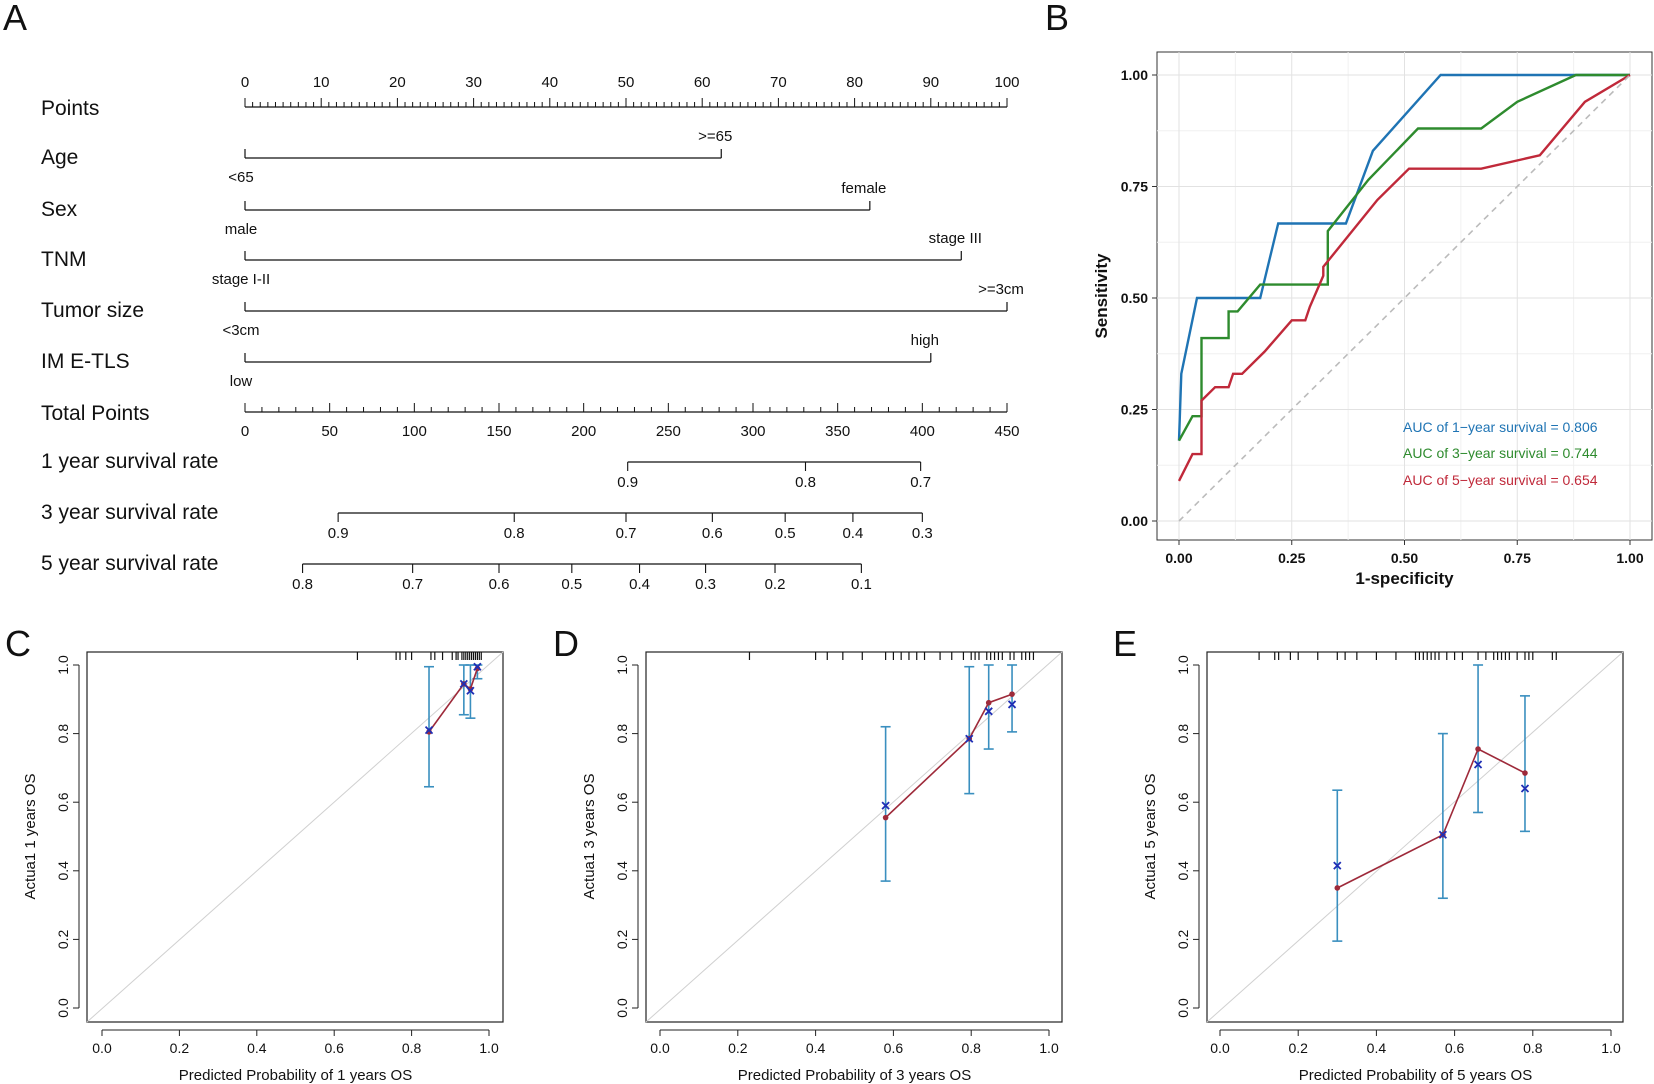  Describe the element at coordinates (1125, 643) in the screenshot. I see `panel-letter-e: E` at that location.